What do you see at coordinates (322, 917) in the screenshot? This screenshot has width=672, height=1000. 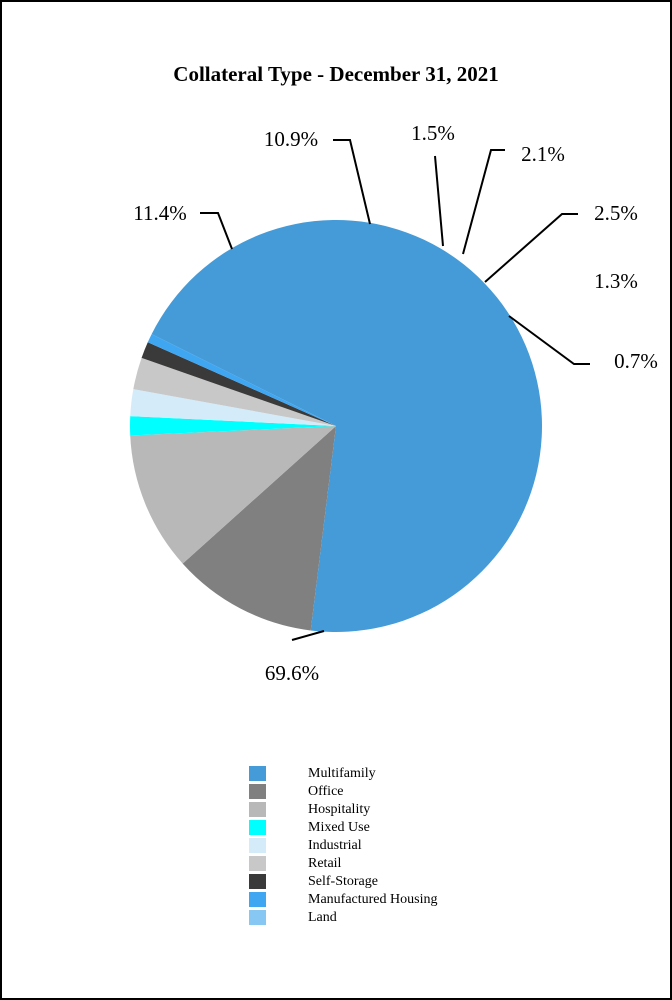 I see `legend-label: Land` at bounding box center [322, 917].